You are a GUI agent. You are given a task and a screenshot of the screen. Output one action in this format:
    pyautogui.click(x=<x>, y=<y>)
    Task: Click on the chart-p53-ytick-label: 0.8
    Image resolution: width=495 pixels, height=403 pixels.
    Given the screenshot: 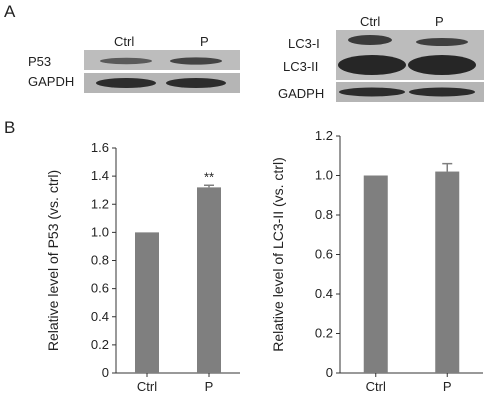 What is the action you would take?
    pyautogui.click(x=100, y=260)
    